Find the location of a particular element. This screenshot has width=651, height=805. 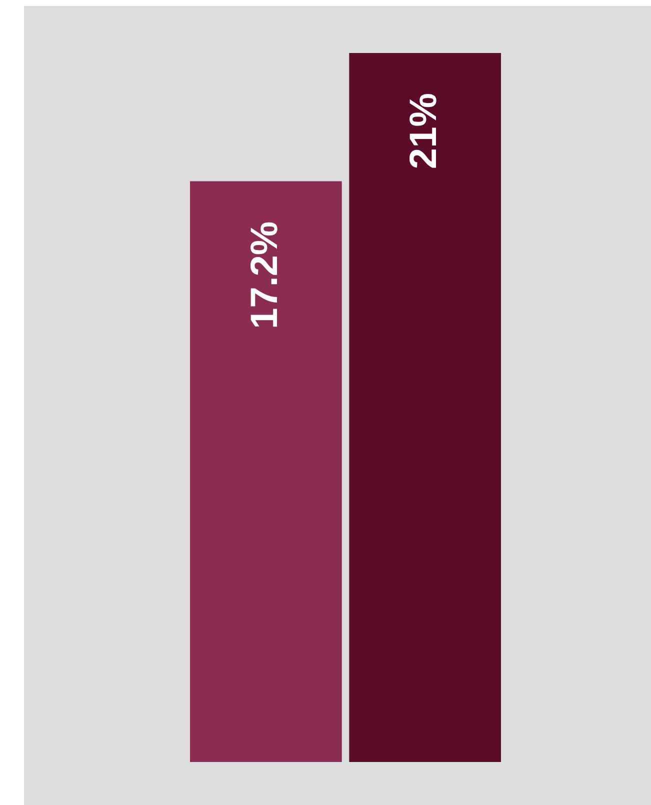

data-label: 17.2% is located at coordinates (265, 275).